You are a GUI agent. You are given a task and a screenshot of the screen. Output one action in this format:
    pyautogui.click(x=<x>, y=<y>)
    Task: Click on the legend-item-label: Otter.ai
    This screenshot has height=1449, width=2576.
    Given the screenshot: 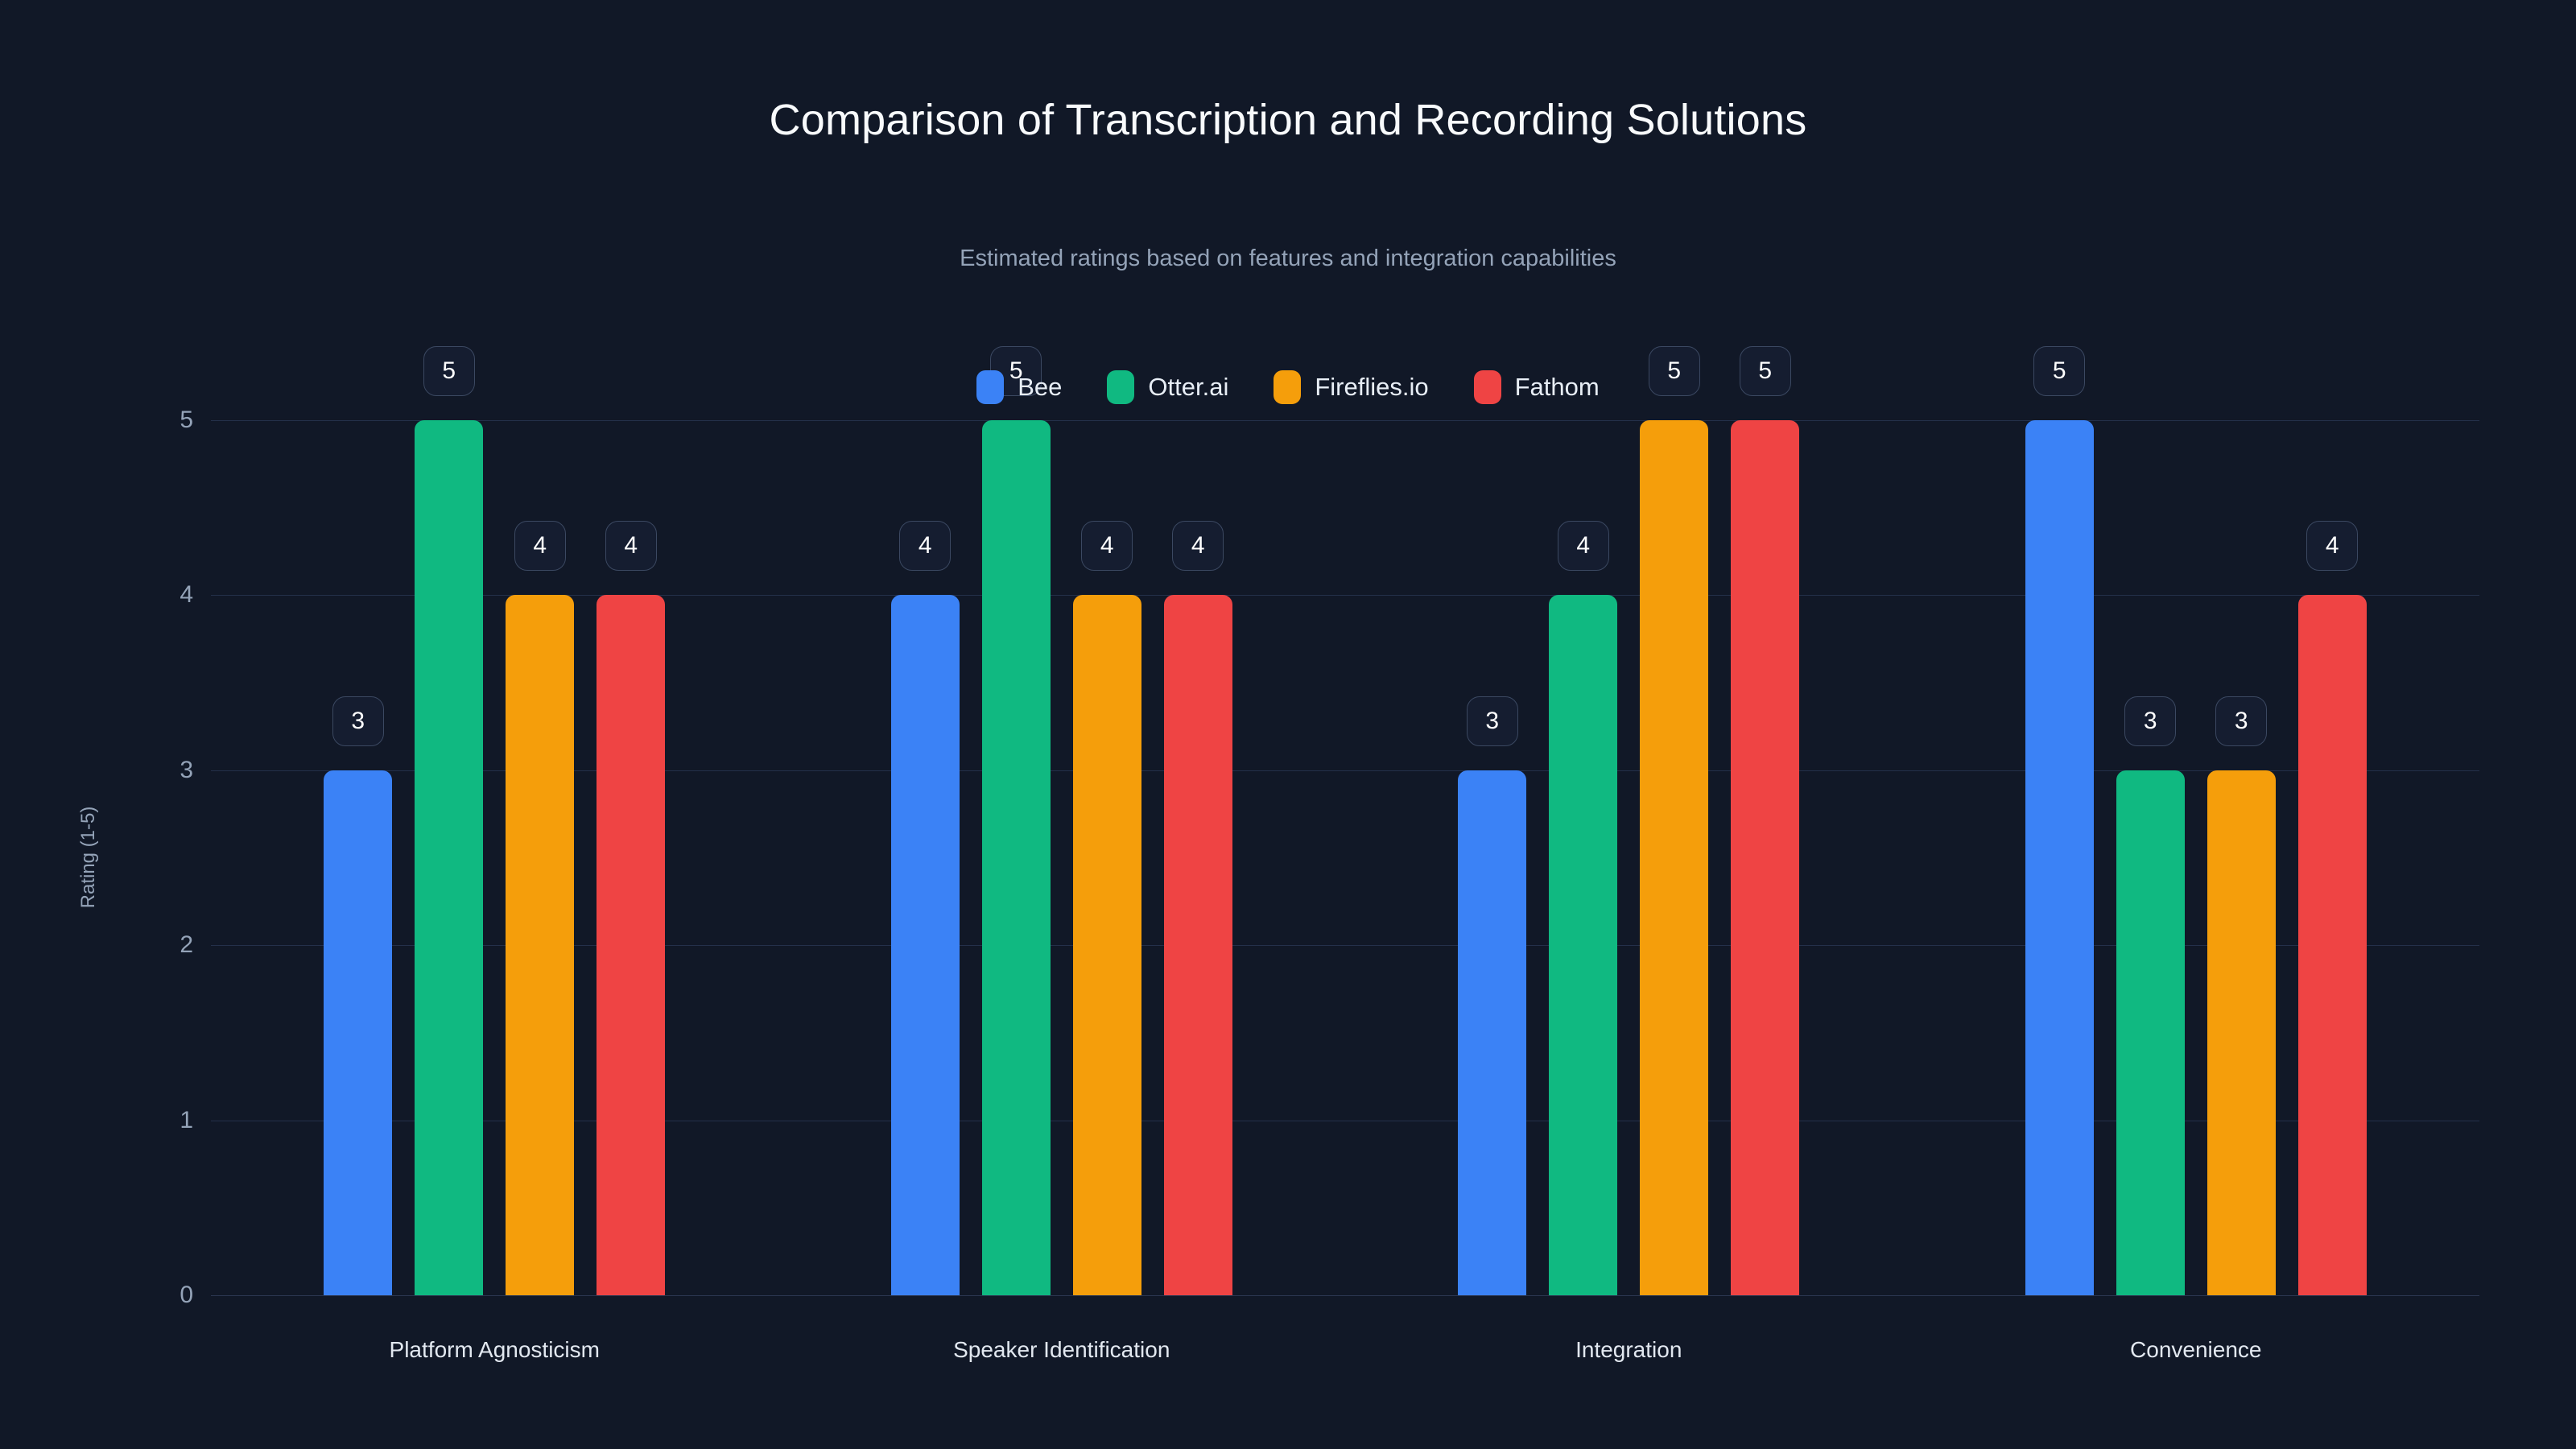 What is the action you would take?
    pyautogui.click(x=1188, y=387)
    